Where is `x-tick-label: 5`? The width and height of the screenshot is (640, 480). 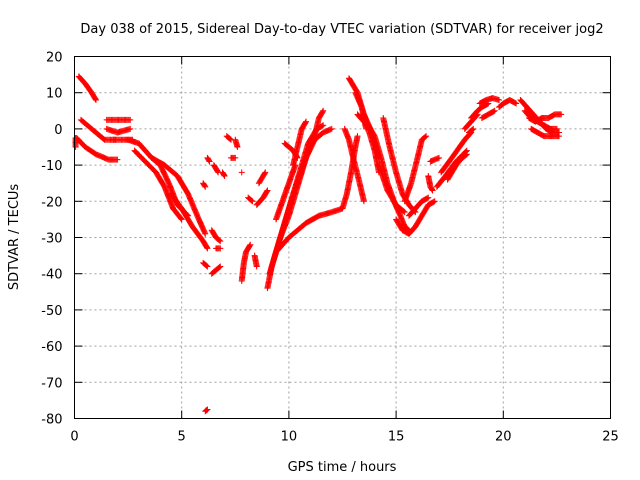
x-tick-label: 5 is located at coordinates (182, 437).